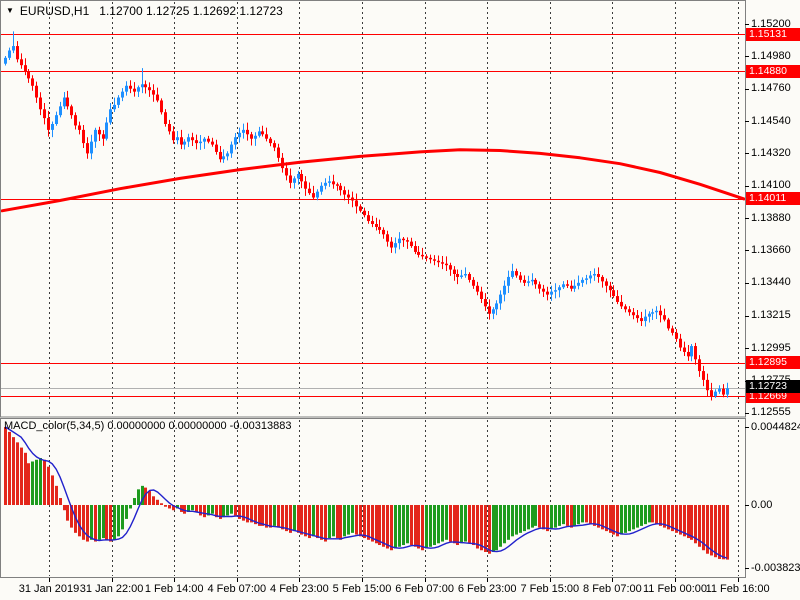 The image size is (800, 600). Describe the element at coordinates (773, 387) in the screenshot. I see `current-price-badge: 1.12723` at that location.